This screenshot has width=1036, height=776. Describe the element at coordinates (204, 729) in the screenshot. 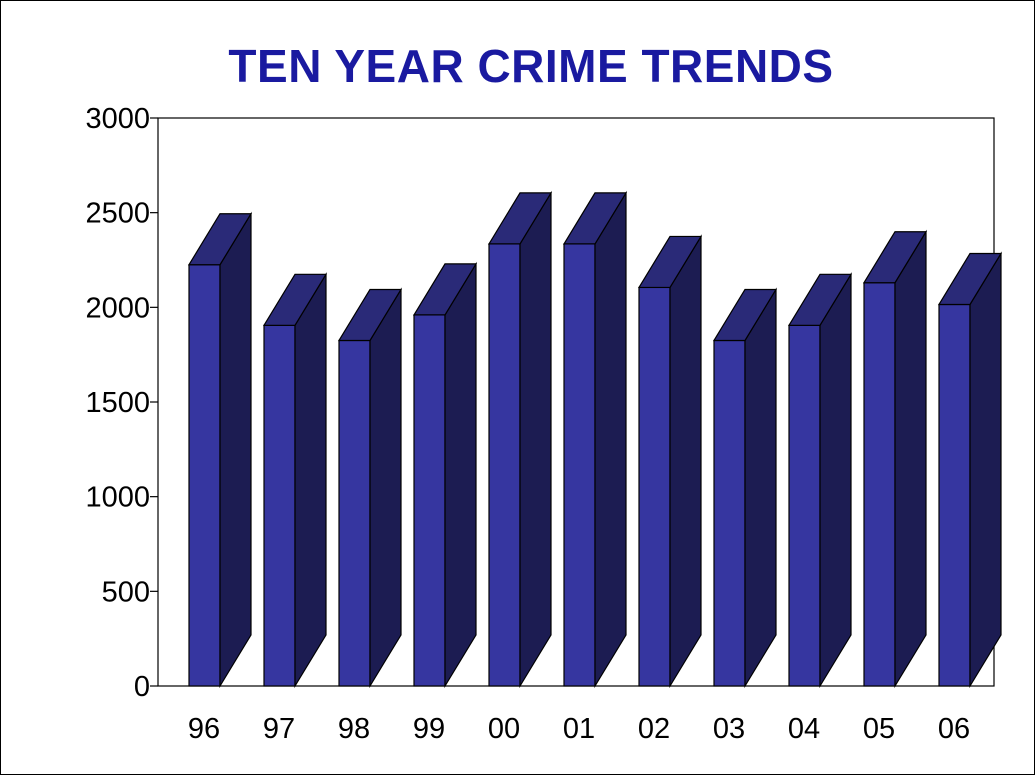

I see `x-tick-label: 96` at that location.